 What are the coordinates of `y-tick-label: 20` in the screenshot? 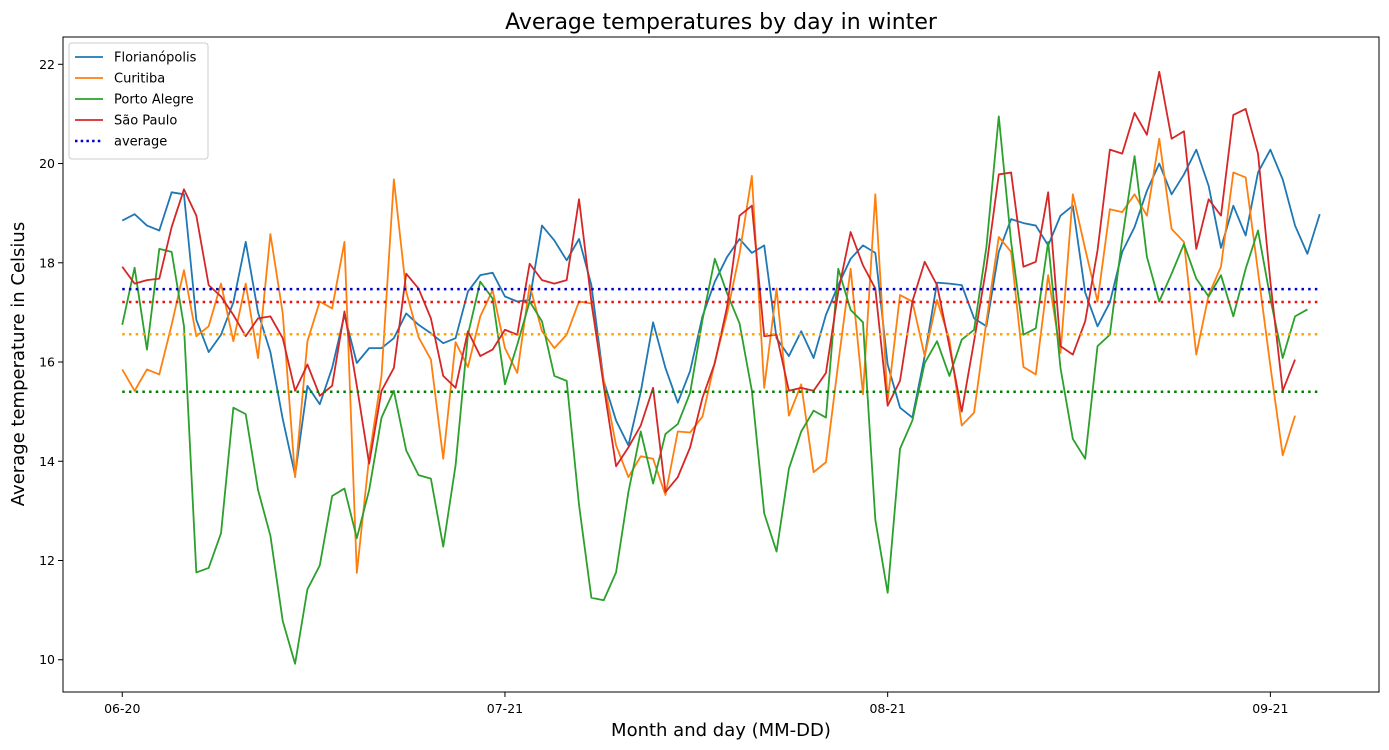 It's located at (47, 163).